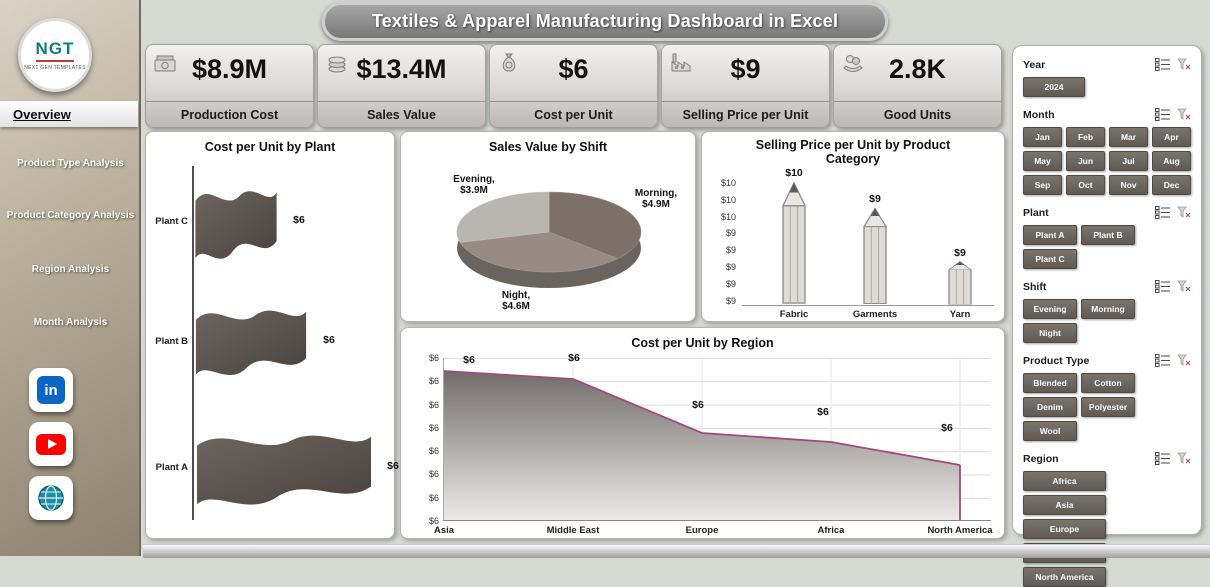 The width and height of the screenshot is (1210, 587). Describe the element at coordinates (539, 252) in the screenshot. I see `pie-slice-night` at that location.